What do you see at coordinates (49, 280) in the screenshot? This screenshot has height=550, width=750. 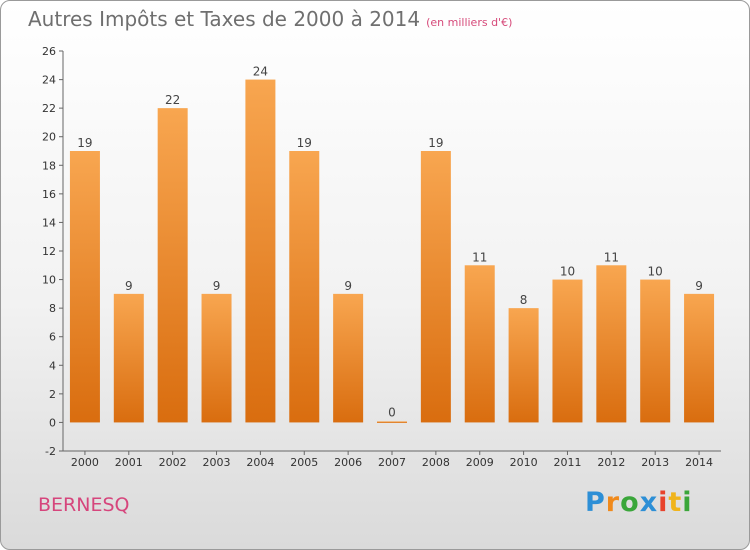 I see `y-tick-label: 10` at bounding box center [49, 280].